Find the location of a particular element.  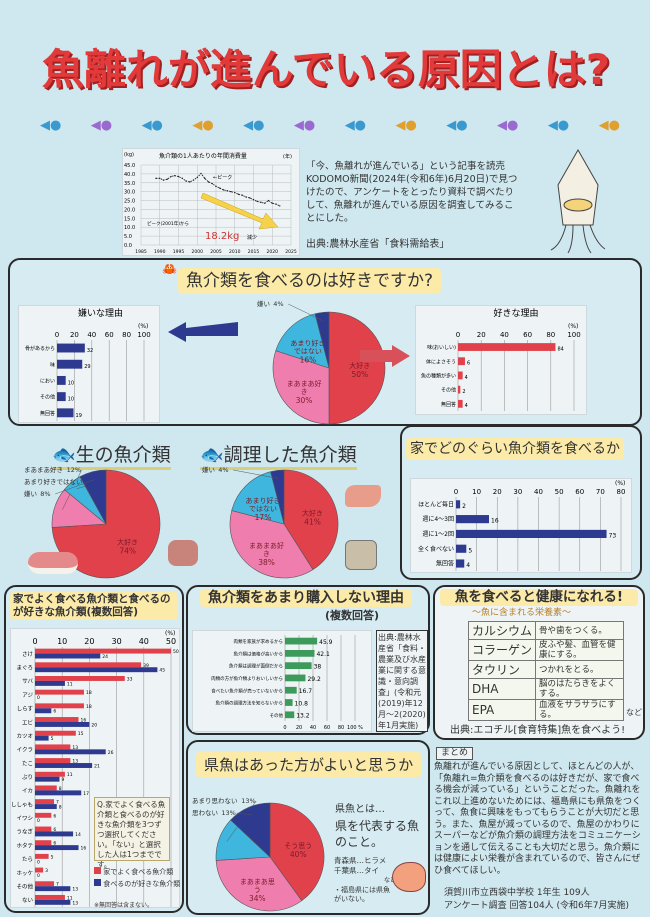

bar-value: 39 is located at coordinates (146, 666).